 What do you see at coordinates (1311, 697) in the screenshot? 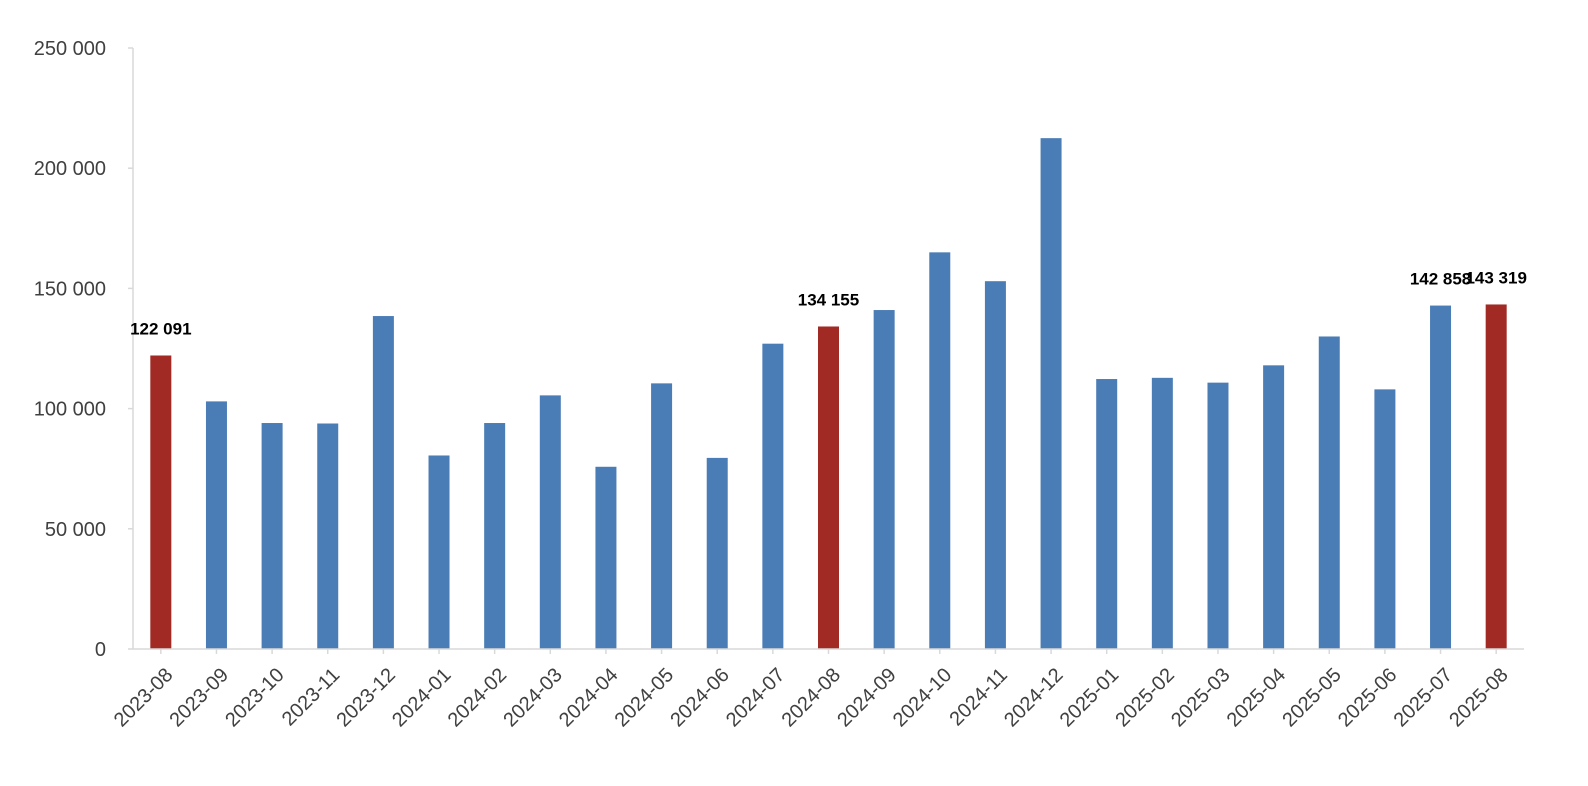
I see `x-tick-label: 2025-05` at bounding box center [1311, 697].